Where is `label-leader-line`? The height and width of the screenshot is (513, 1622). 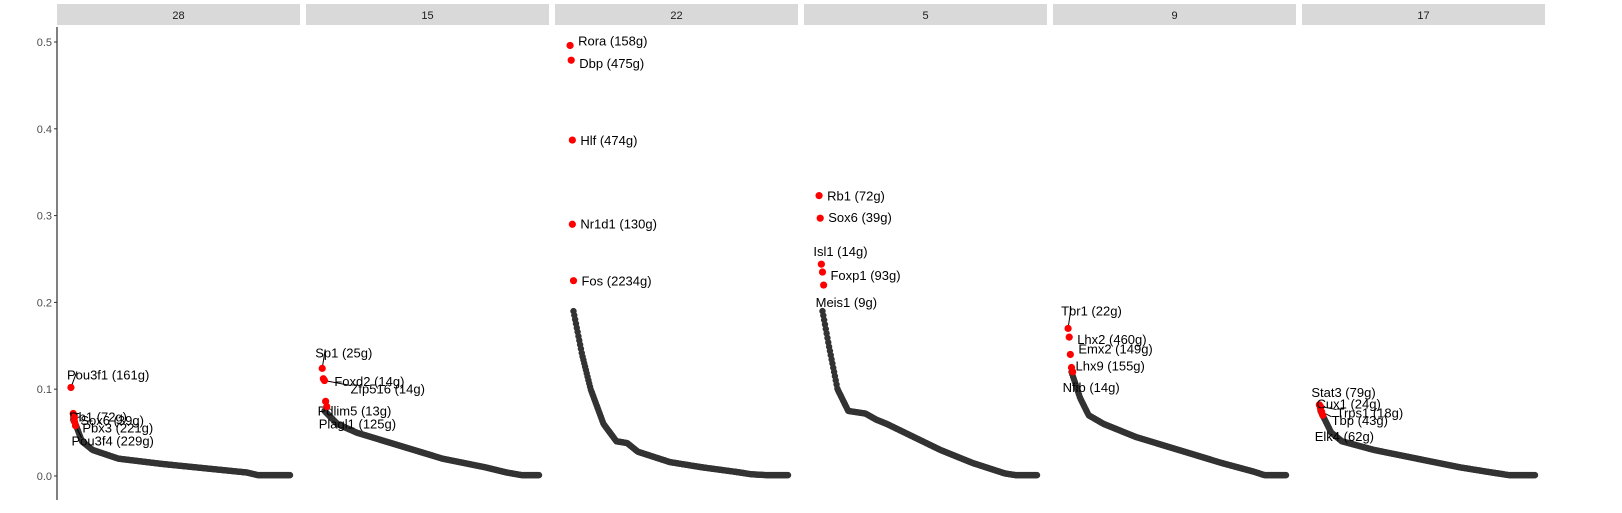
label-leader-line is located at coordinates (337, 383).